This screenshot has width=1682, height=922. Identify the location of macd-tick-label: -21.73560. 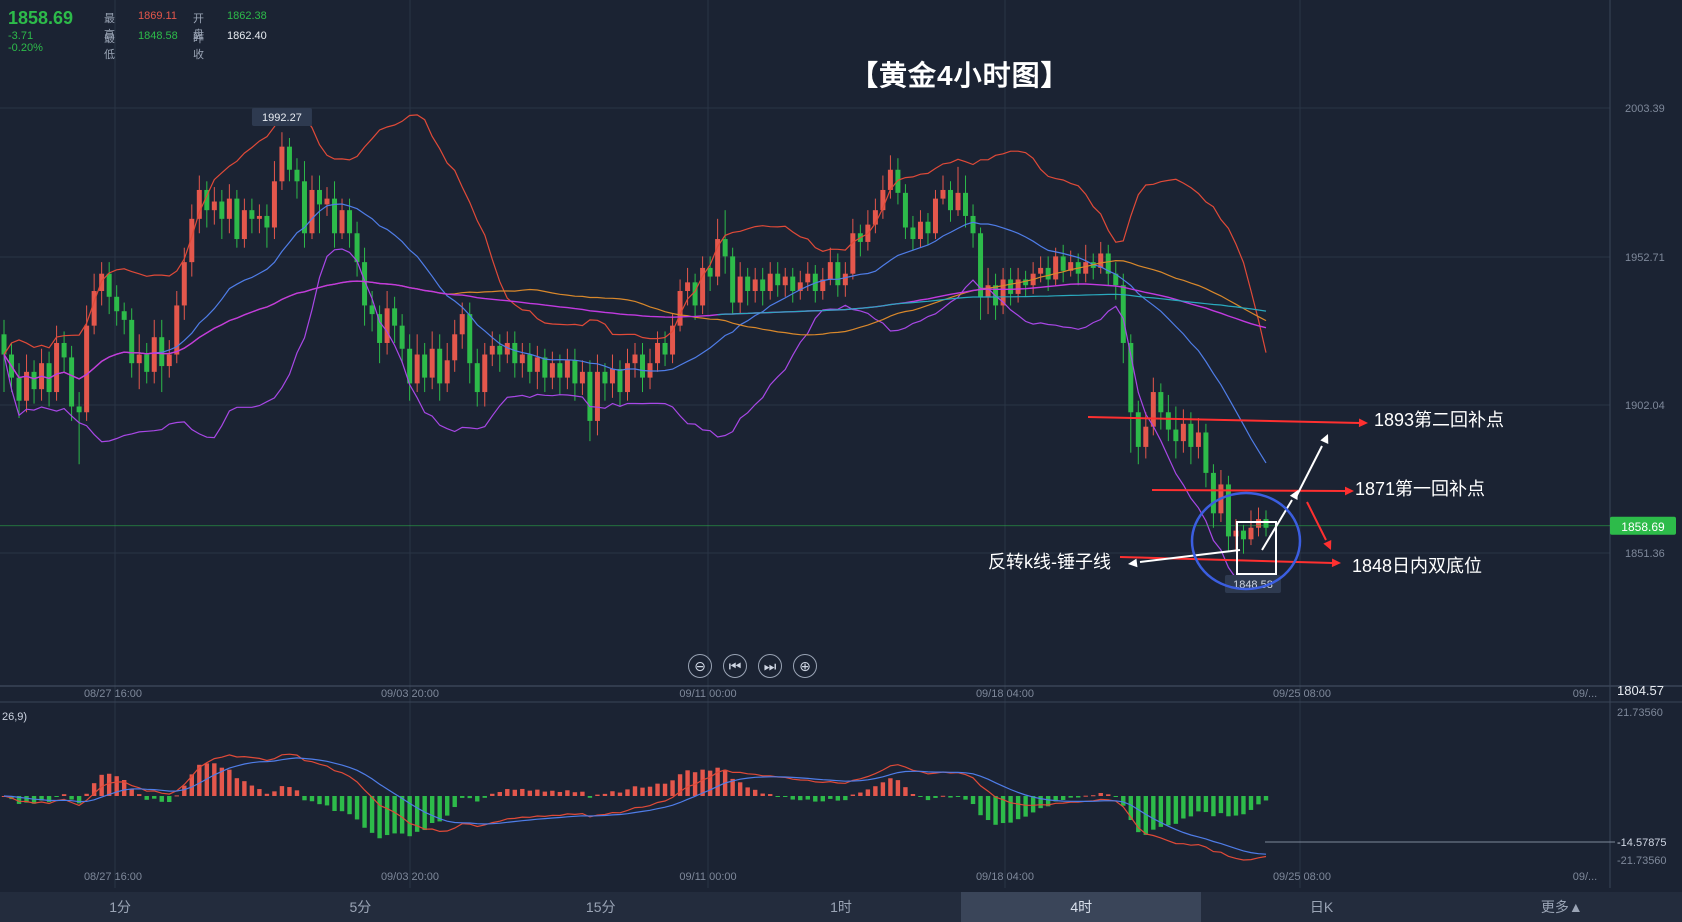
(1642, 861).